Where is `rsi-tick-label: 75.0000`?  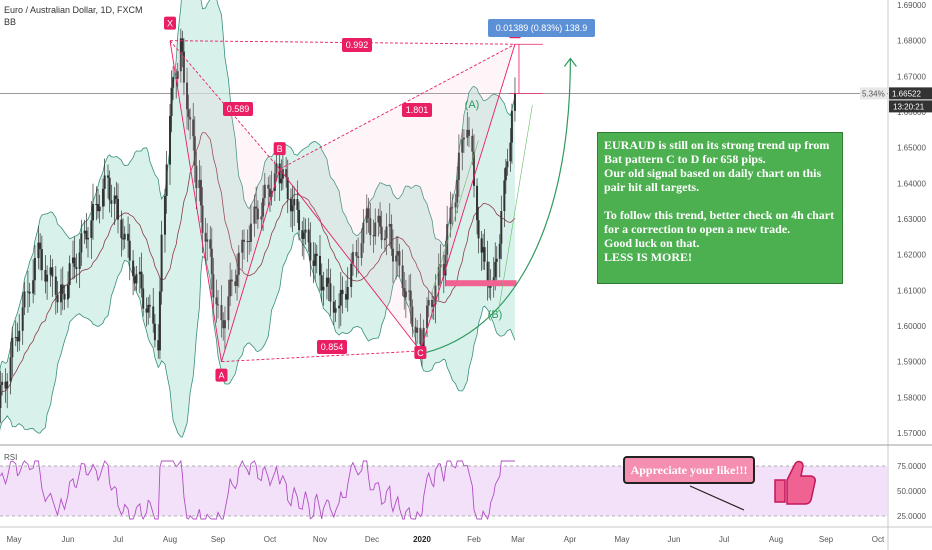
rsi-tick-label: 75.0000 is located at coordinates (911, 466).